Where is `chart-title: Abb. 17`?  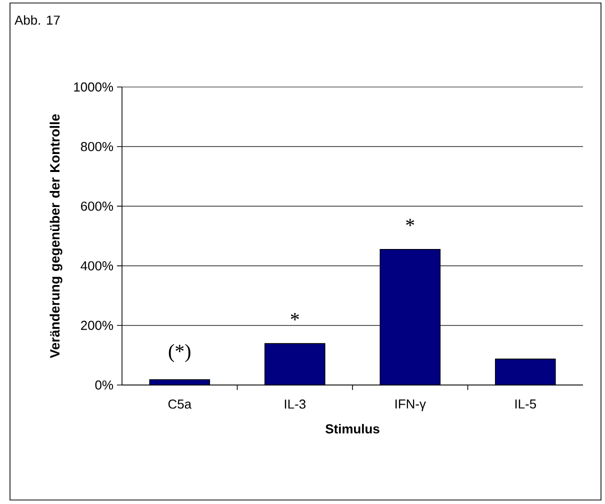 chart-title: Abb. 17 is located at coordinates (37, 20).